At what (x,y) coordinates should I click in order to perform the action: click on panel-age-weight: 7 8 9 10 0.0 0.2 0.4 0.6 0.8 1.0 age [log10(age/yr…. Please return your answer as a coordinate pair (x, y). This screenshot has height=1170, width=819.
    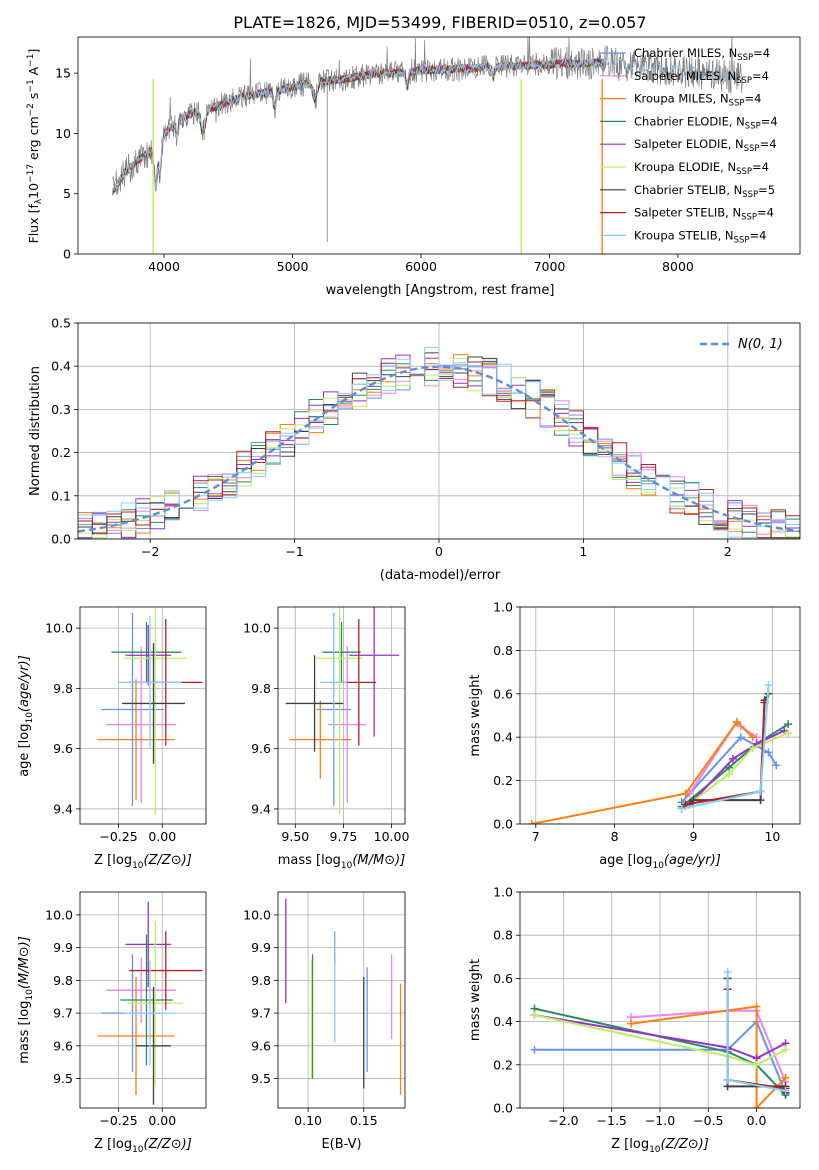
    Looking at the image, I should click on (634, 735).